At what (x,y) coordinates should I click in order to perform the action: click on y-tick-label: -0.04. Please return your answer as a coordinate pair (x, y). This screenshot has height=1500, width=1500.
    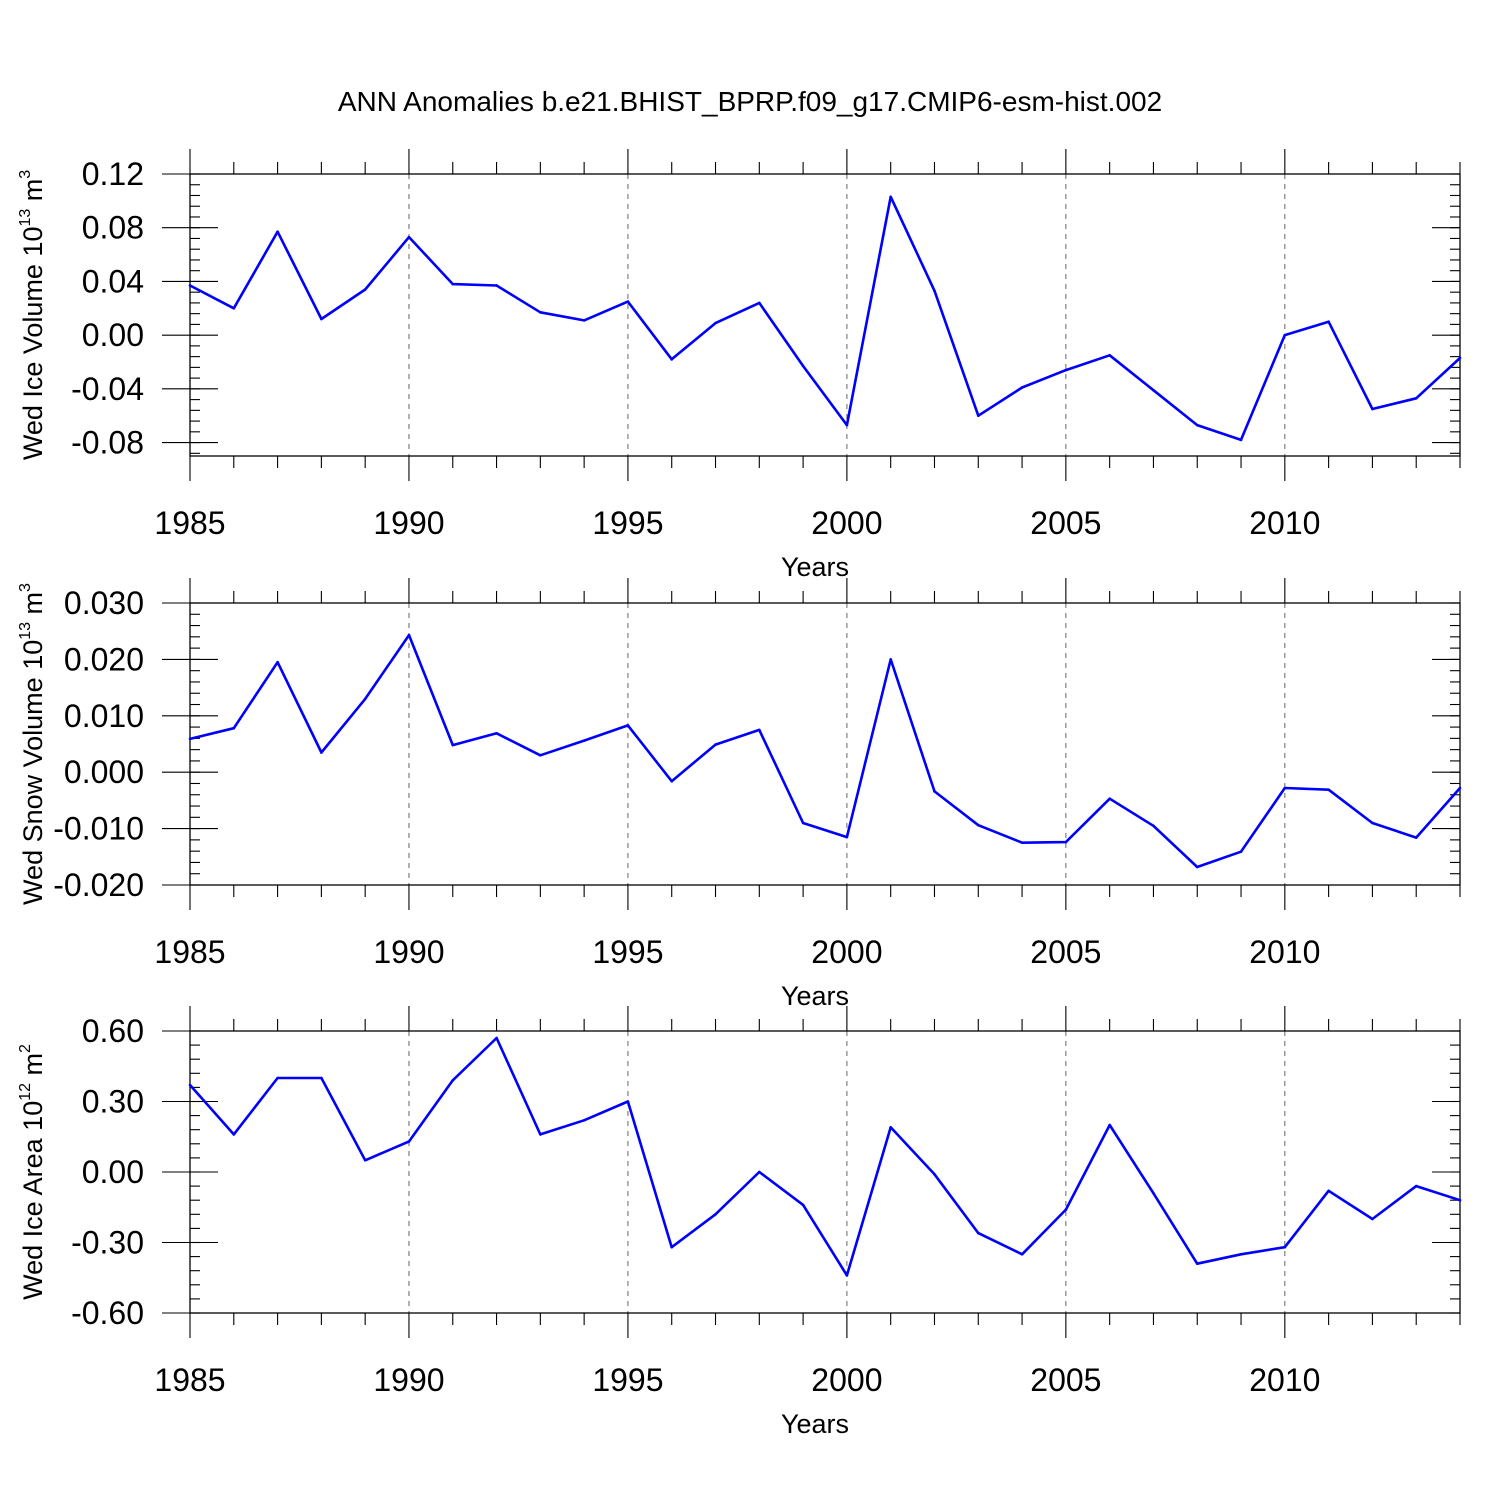
    Looking at the image, I should click on (107, 389).